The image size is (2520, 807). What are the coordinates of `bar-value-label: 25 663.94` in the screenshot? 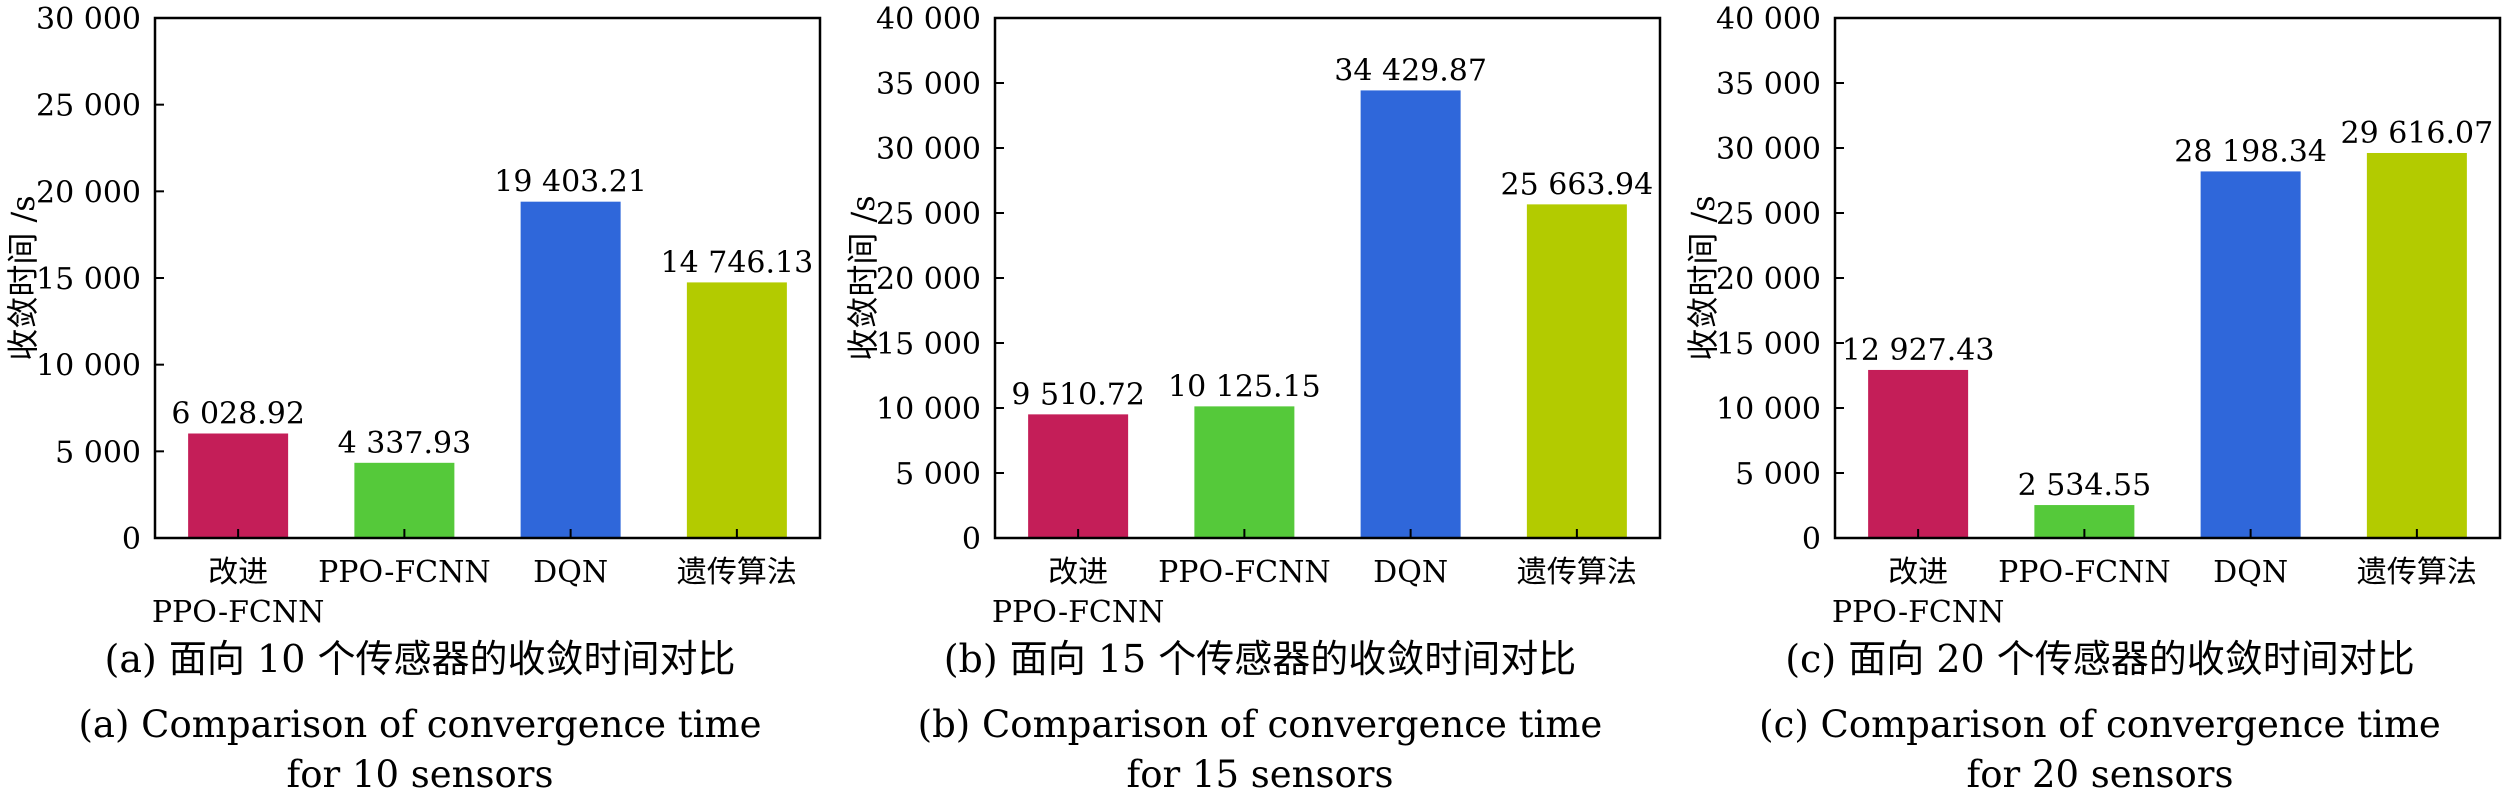 It's located at (1577, 184).